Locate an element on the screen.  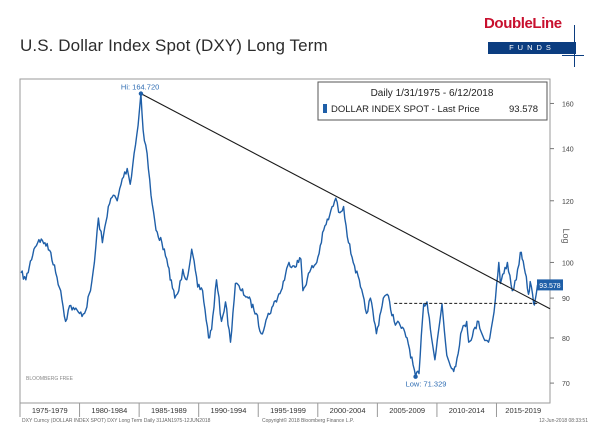
footer-center: Copyright© 2018 Bloomberg Finance L.P. is located at coordinates (308, 420).